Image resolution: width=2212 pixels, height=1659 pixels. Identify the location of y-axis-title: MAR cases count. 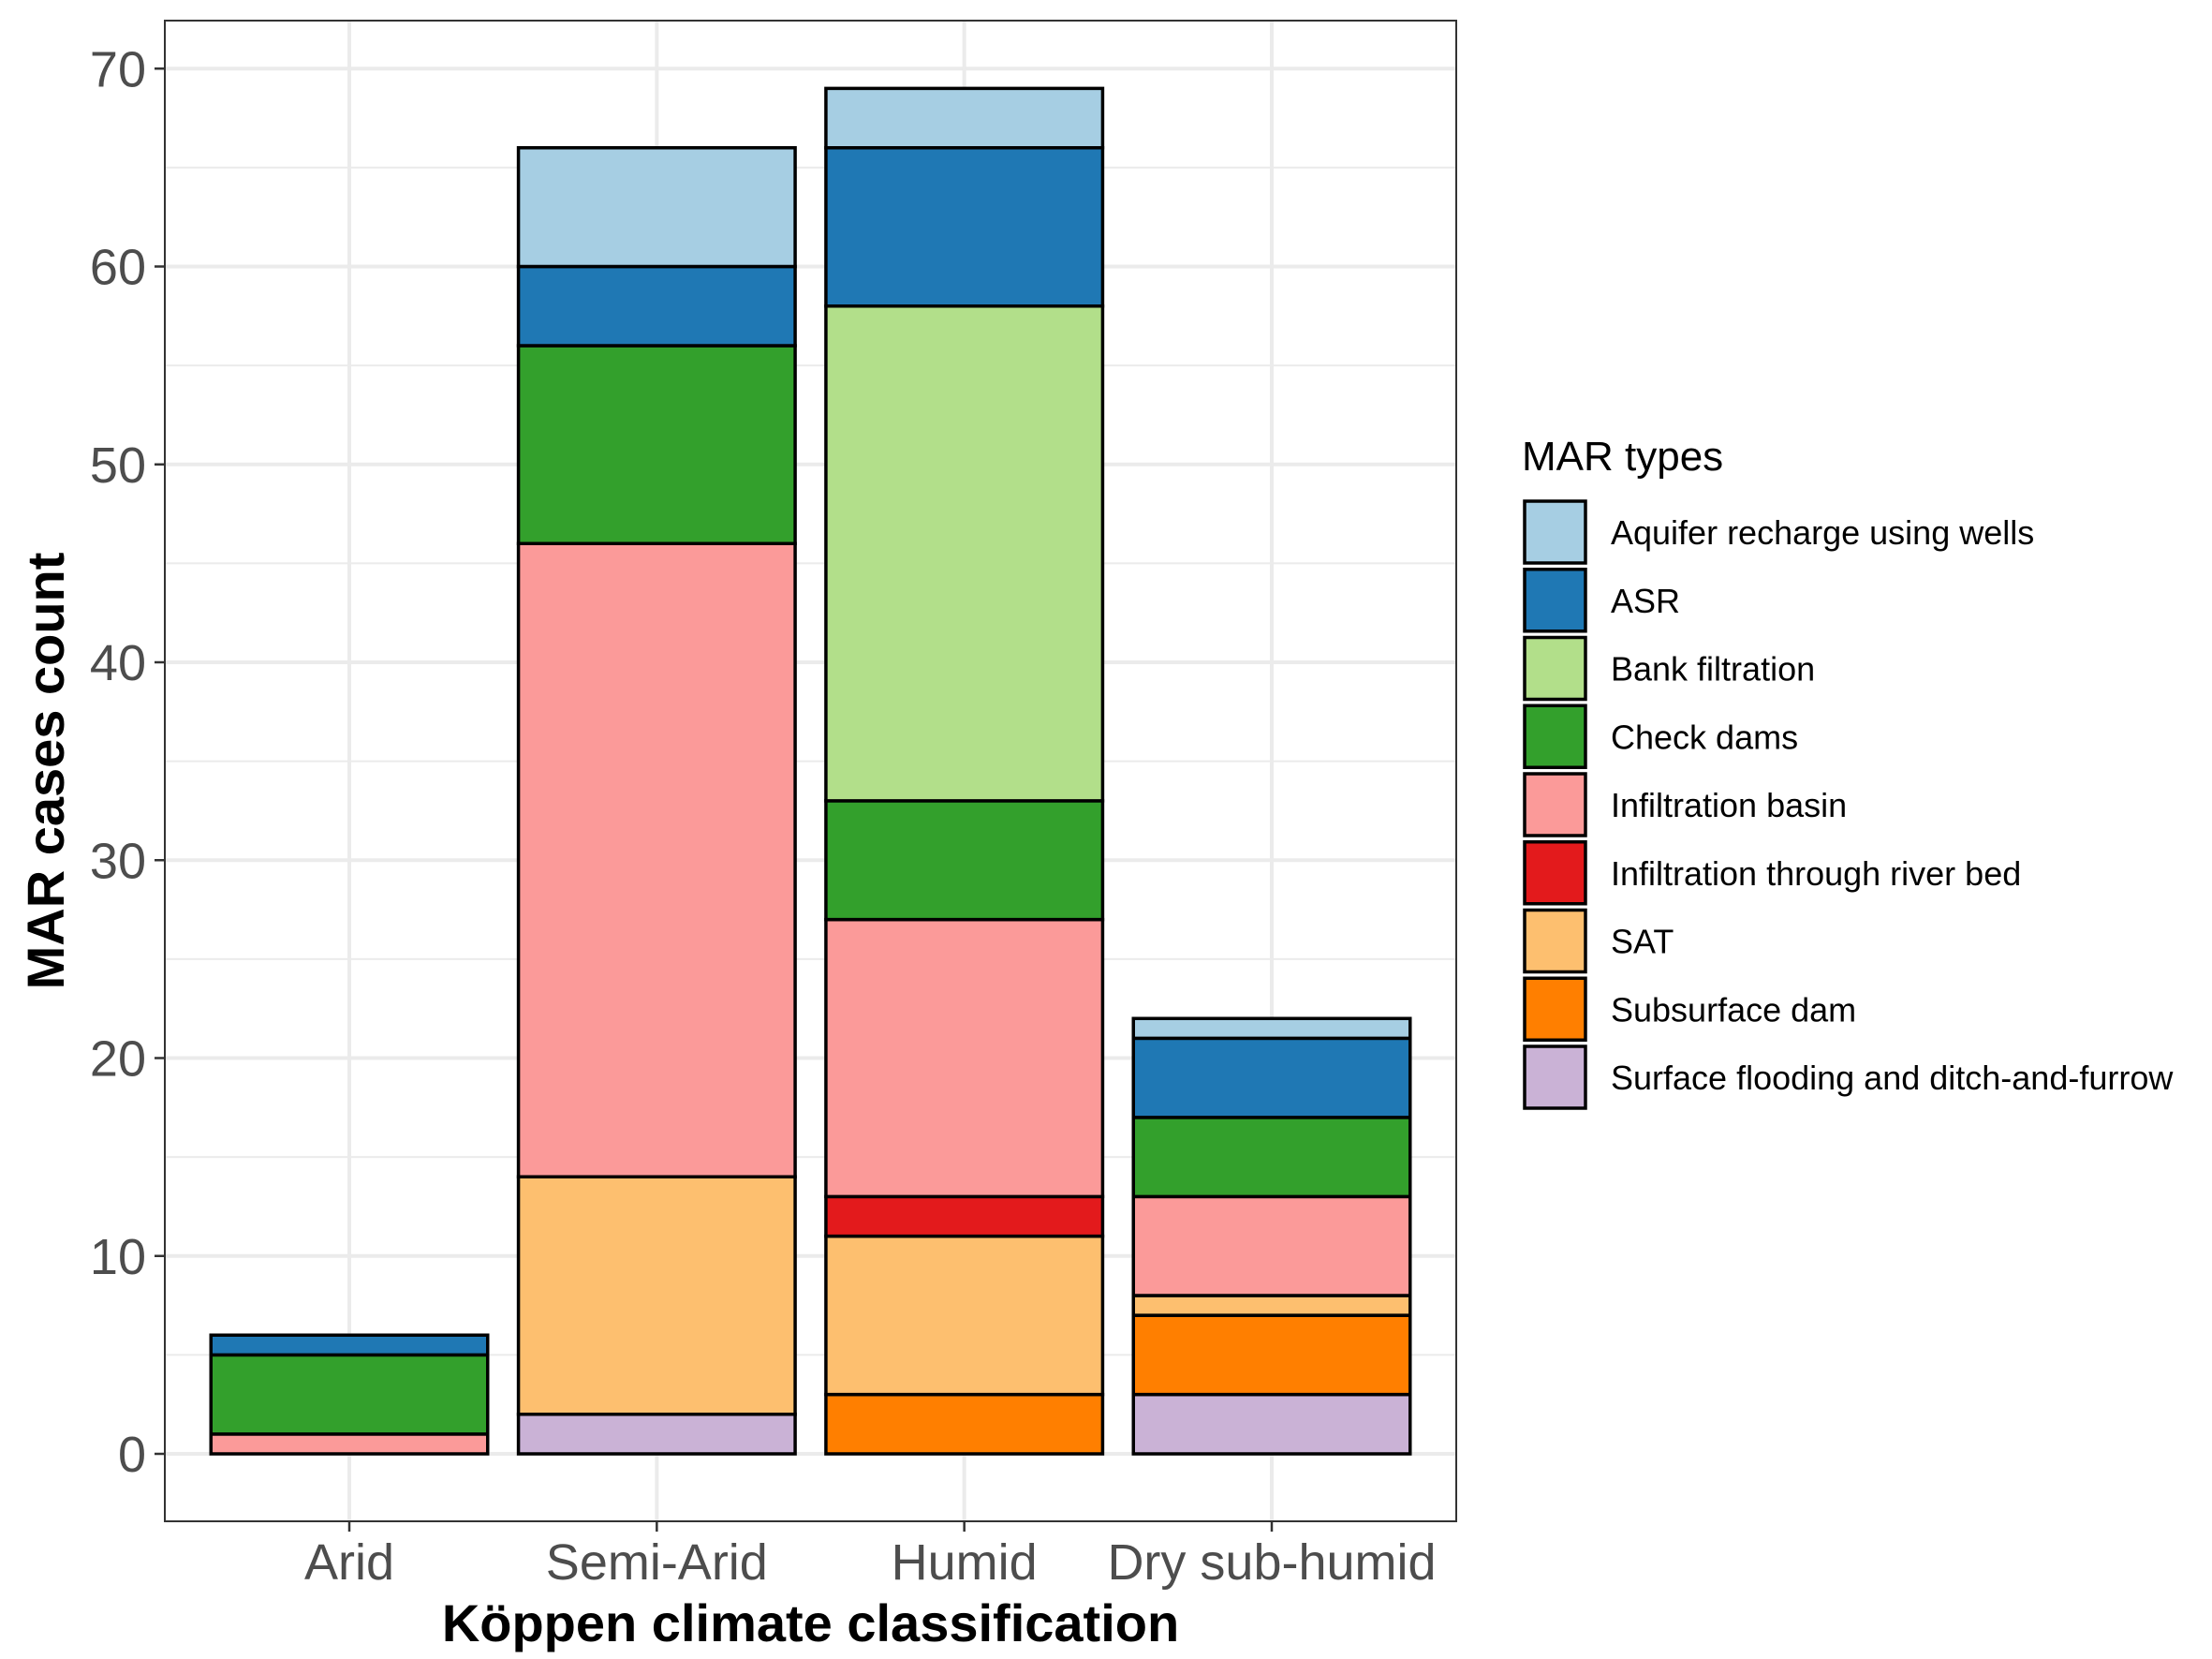
(46, 771).